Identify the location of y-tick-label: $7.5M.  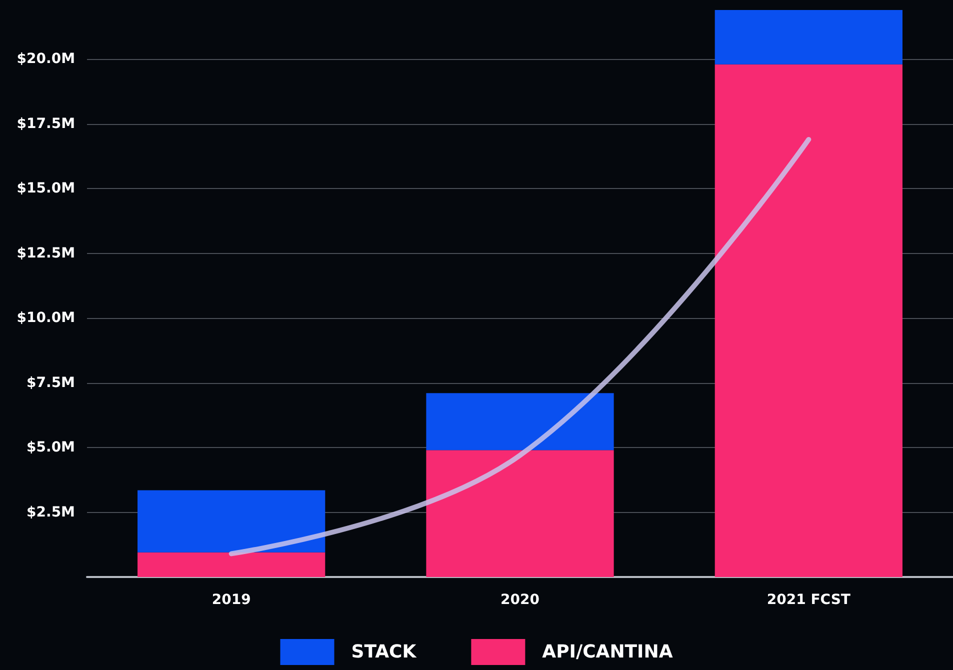
(50, 382).